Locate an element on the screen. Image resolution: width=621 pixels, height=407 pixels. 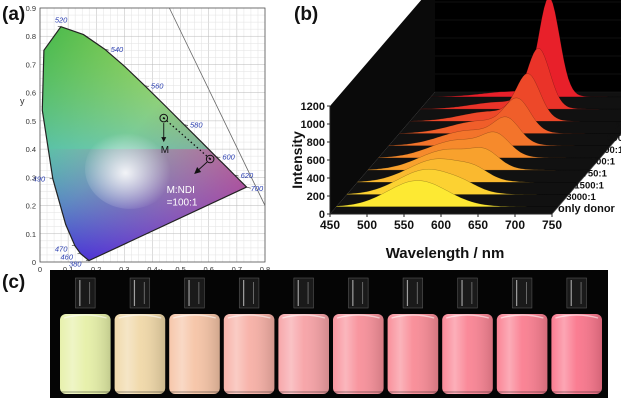
y-tick-label: 0.8 is located at coordinates (31, 36).